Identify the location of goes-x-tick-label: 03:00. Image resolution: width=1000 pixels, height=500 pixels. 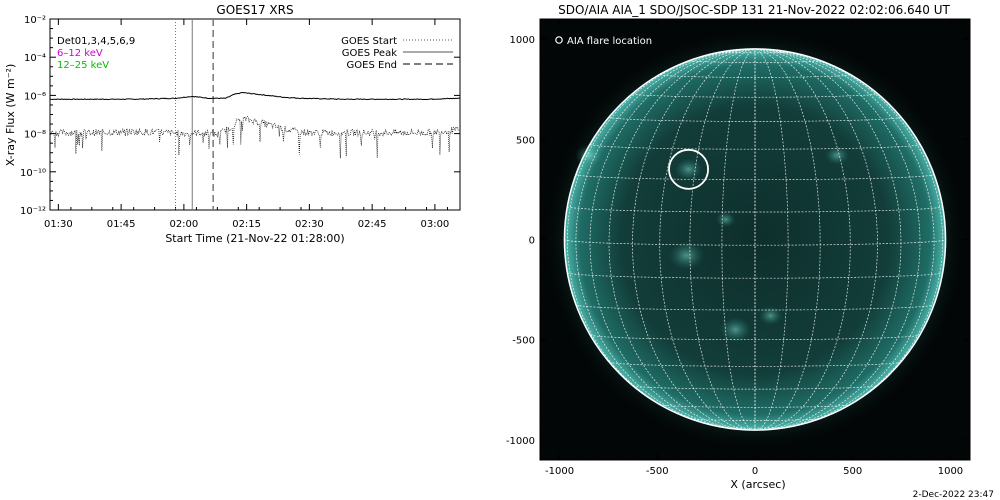
(434, 224).